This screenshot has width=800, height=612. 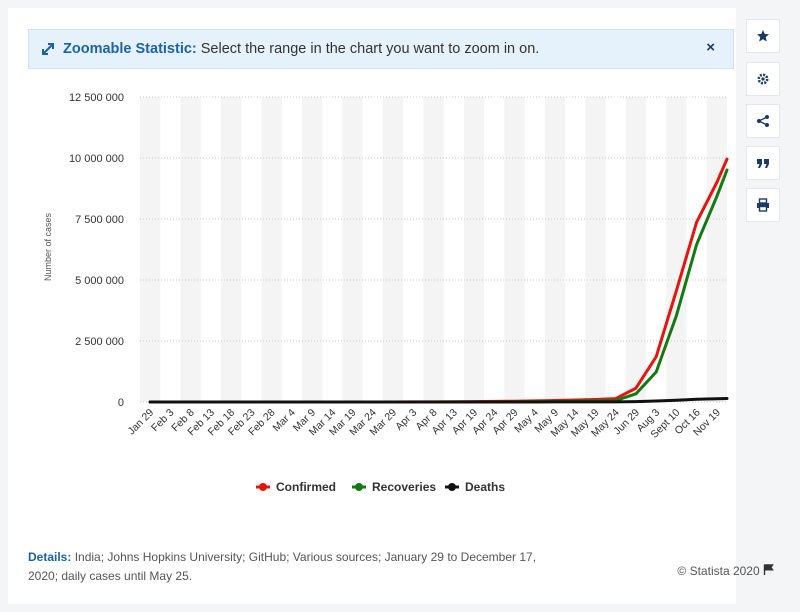 I want to click on settings-button, so click(x=763, y=79).